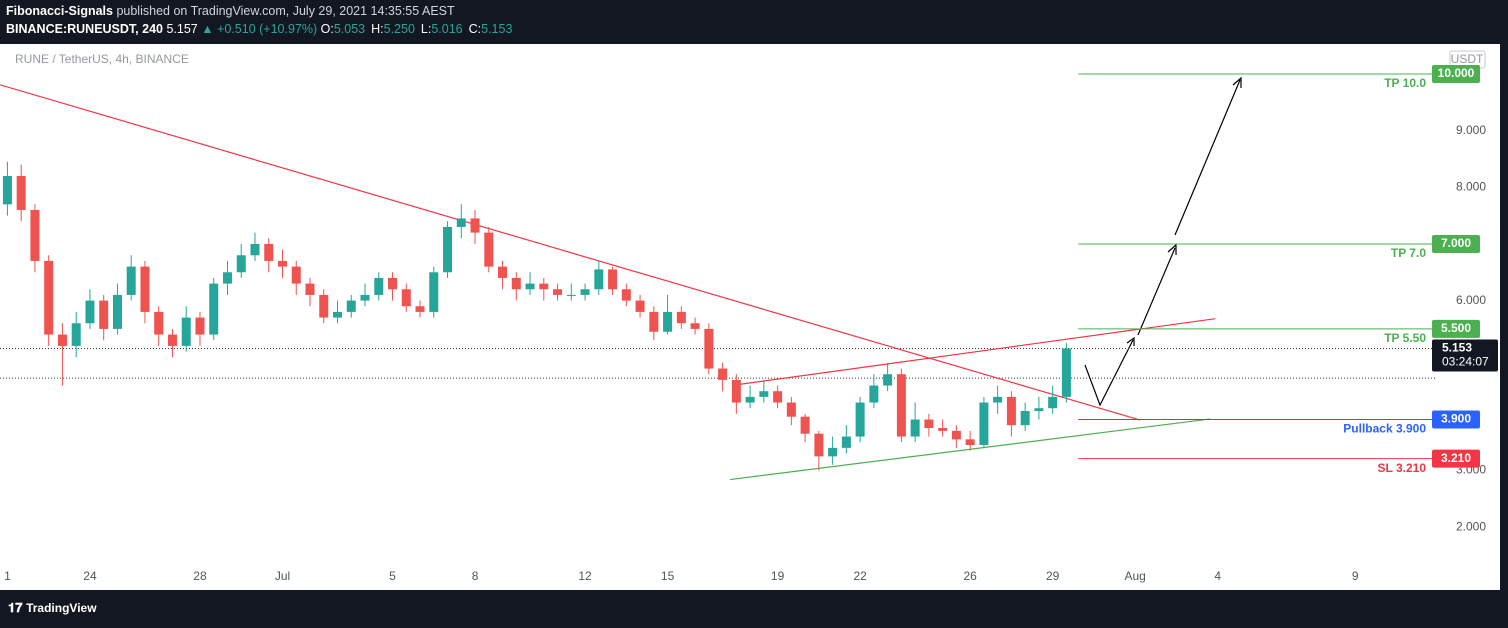 This screenshot has width=1508, height=628. Describe the element at coordinates (1217, 576) in the screenshot. I see `x-tick-label: 4` at that location.